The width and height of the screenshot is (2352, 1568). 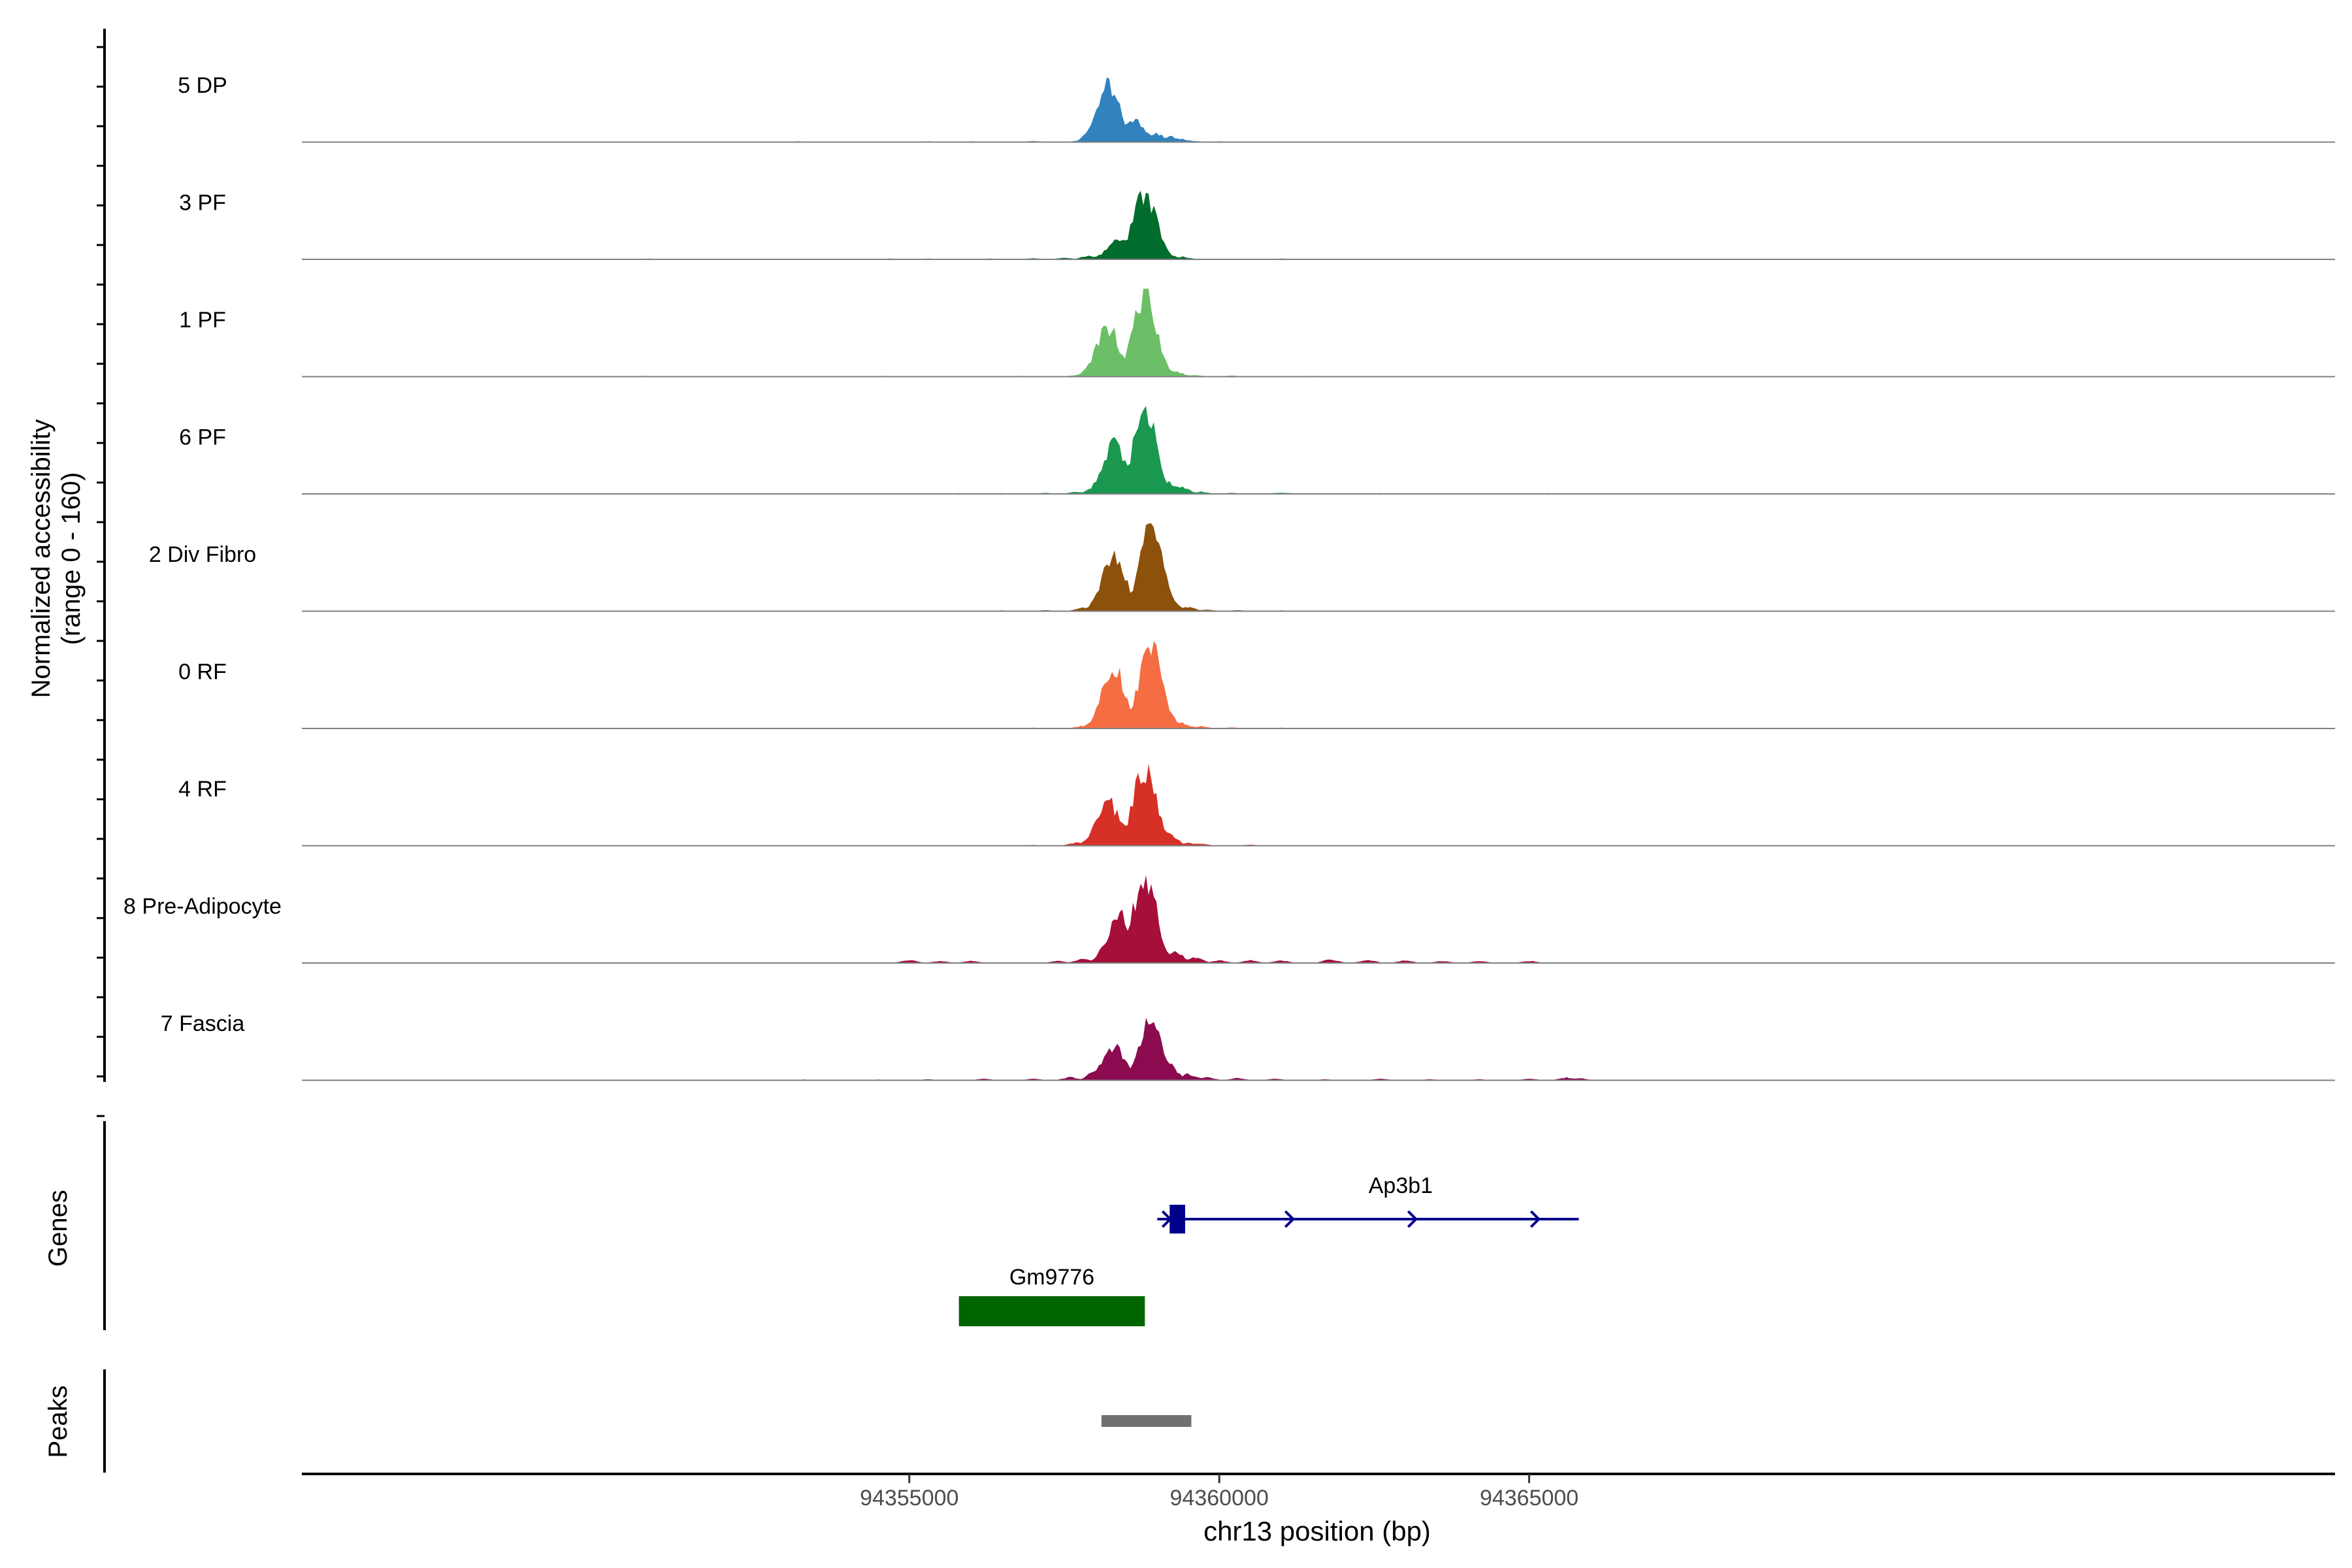 What do you see at coordinates (1317, 1531) in the screenshot?
I see `x-axis-label: chr13 position (bp)` at bounding box center [1317, 1531].